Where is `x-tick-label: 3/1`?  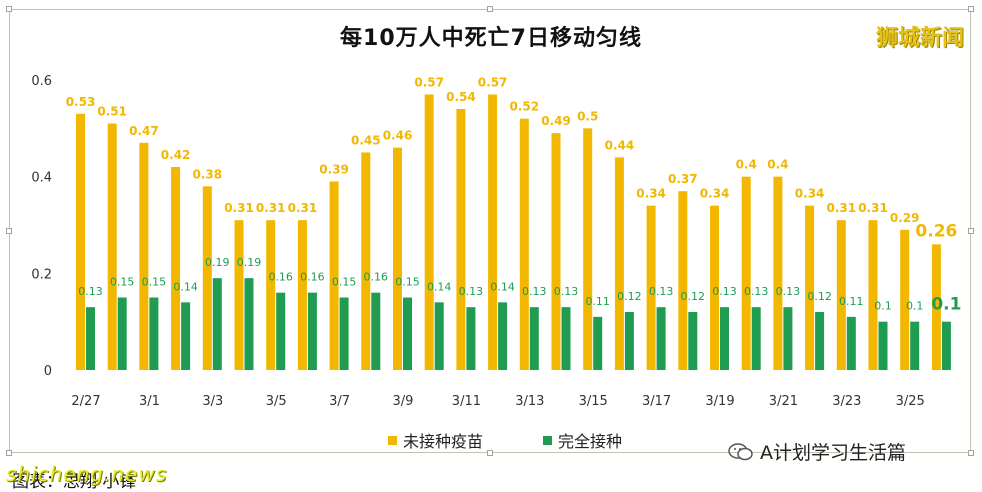
x-tick-label: 3/1 is located at coordinates (149, 401).